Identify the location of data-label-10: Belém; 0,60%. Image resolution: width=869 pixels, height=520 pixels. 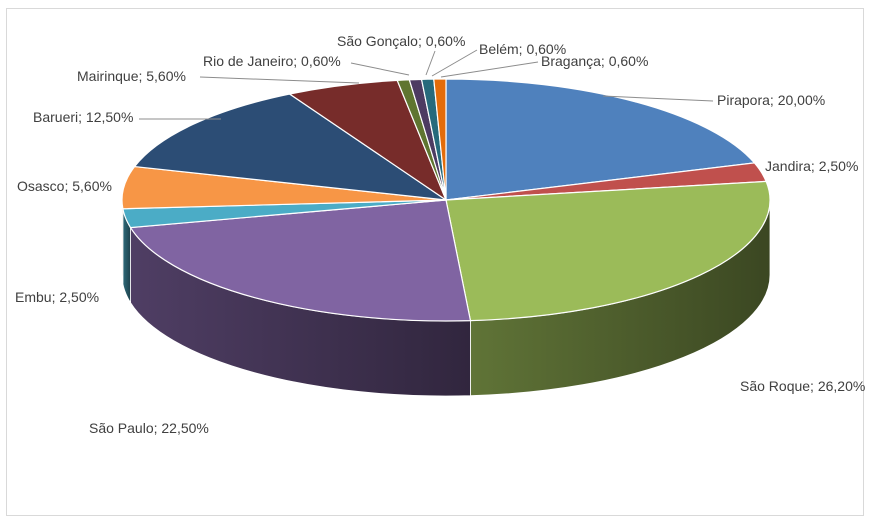
(522, 49).